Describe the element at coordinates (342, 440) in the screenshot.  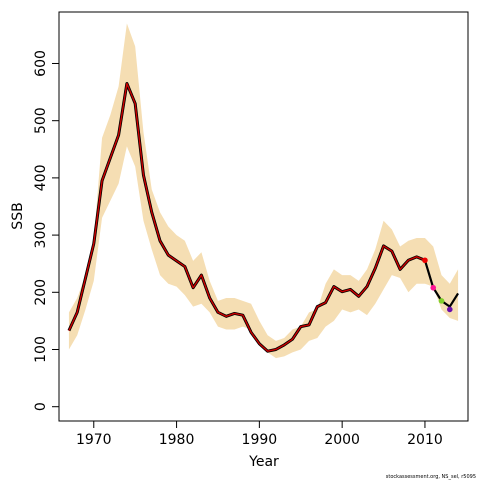
I see `x-tick-label: 2000` at that location.